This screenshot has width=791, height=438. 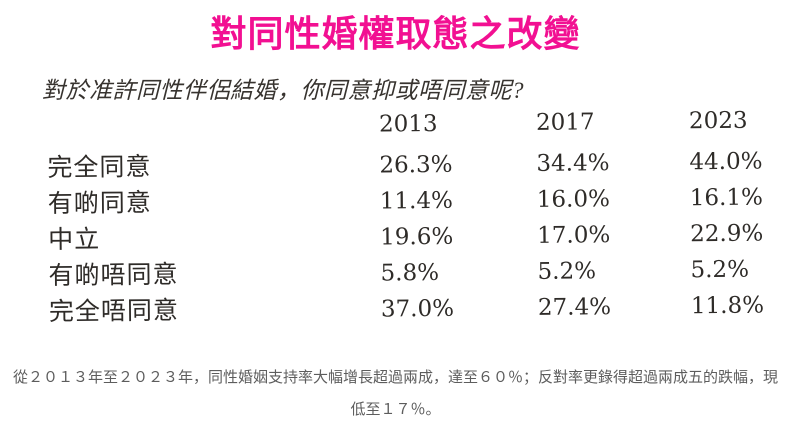 What do you see at coordinates (727, 234) in the screenshot?
I see `cell-2023: 22.9%` at bounding box center [727, 234].